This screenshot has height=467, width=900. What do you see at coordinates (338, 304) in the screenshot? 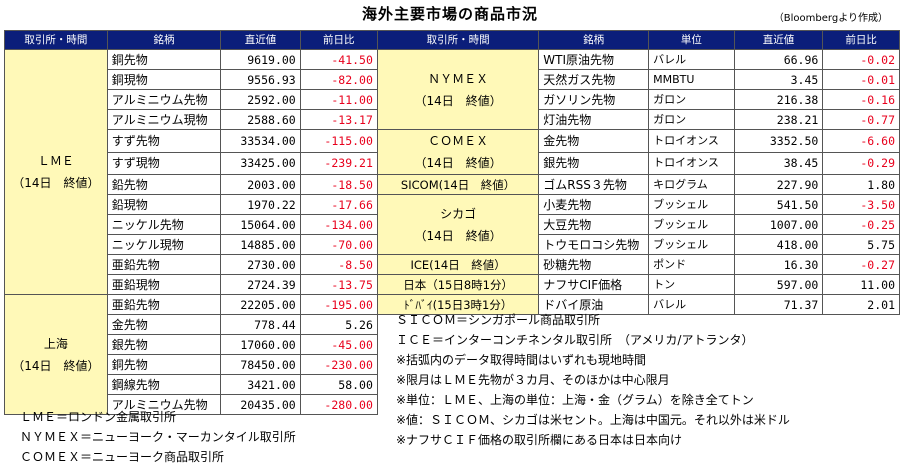
I see `change-value: -195.00` at bounding box center [338, 304].